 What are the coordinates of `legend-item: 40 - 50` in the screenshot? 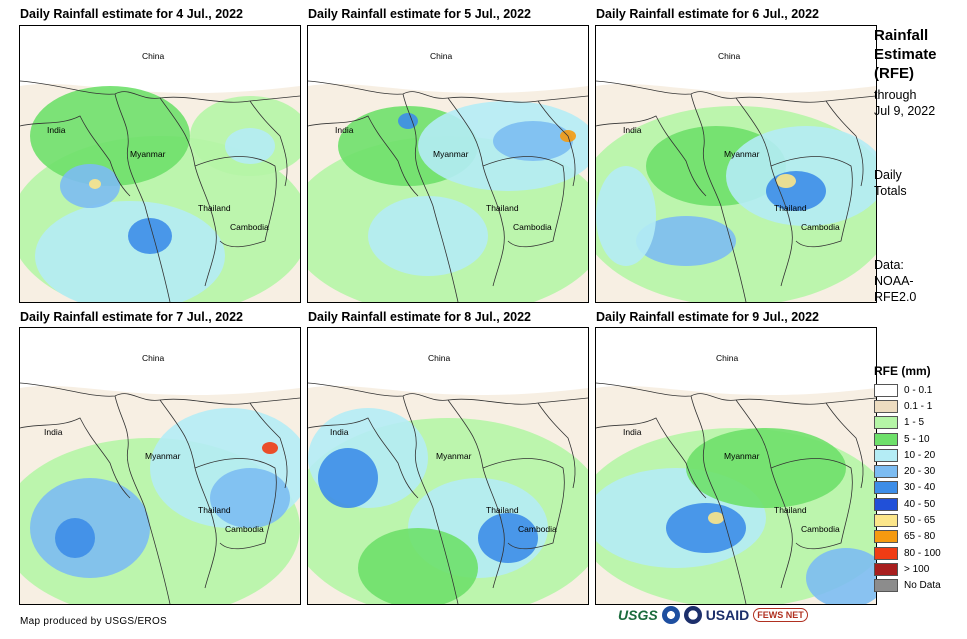 It's located at (907, 504).